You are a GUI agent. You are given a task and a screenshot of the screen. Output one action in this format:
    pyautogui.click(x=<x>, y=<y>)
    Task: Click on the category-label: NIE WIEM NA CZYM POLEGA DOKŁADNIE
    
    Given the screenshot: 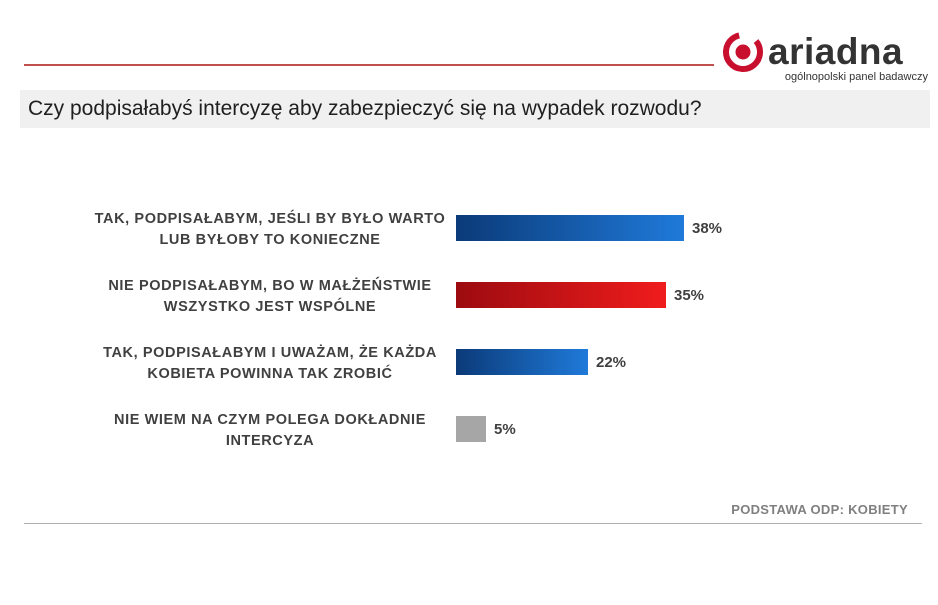 What is the action you would take?
    pyautogui.click(x=270, y=420)
    